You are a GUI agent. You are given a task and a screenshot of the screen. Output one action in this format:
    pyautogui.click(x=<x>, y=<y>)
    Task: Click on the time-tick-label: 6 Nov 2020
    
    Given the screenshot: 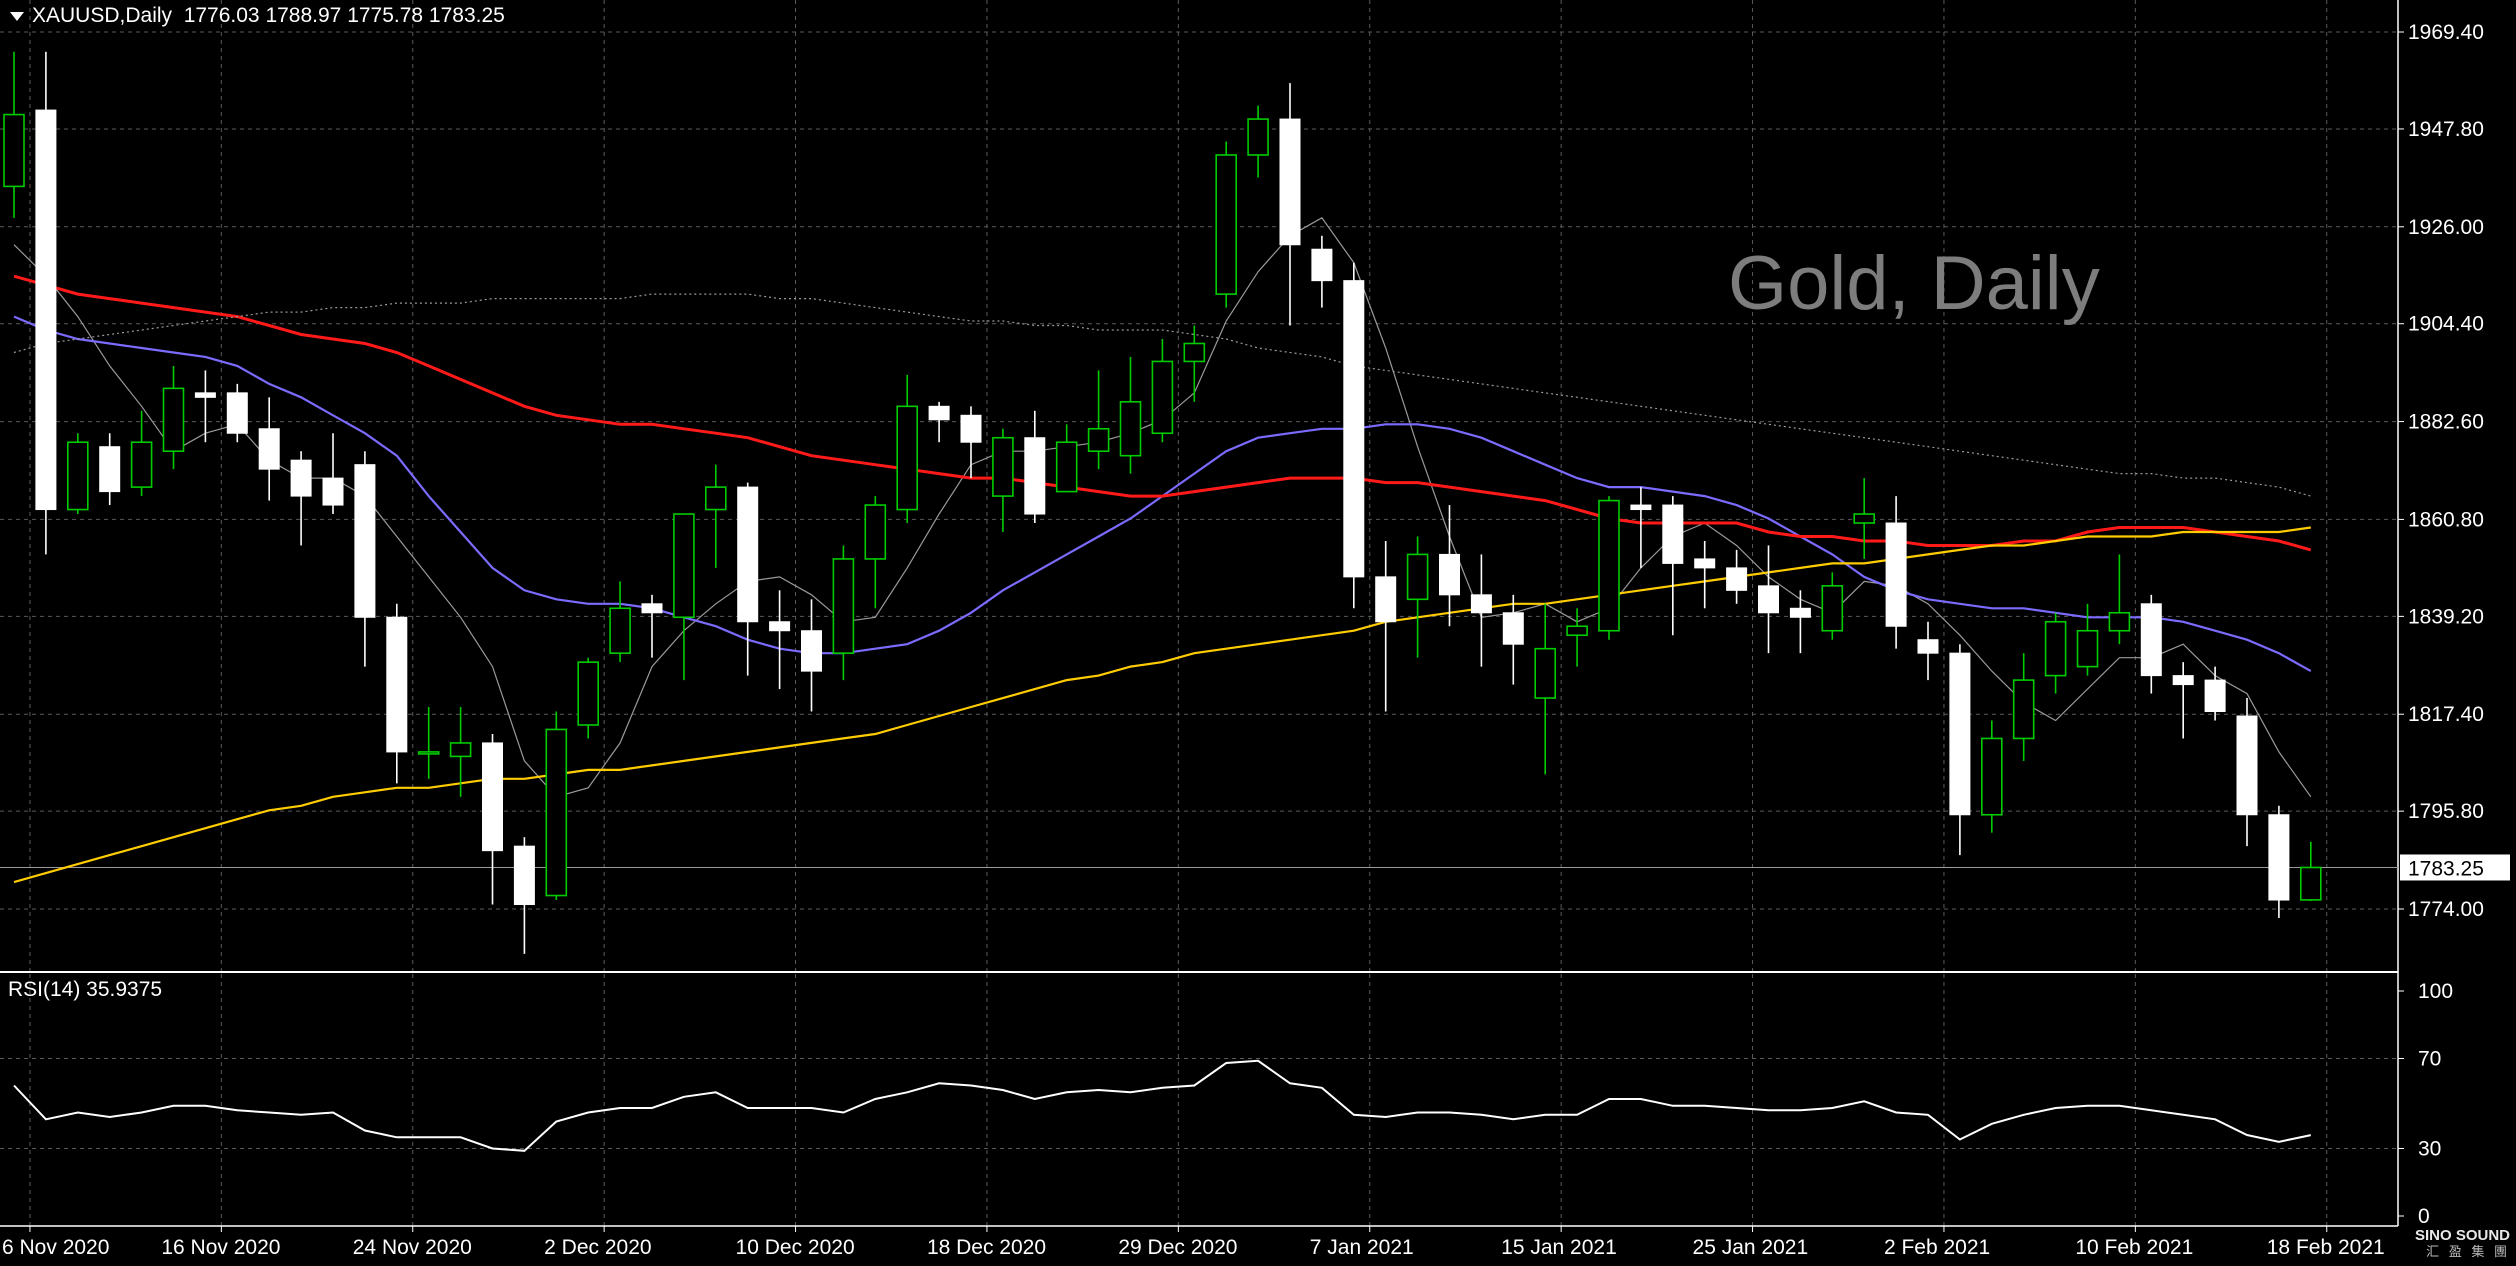 What is the action you would take?
    pyautogui.click(x=55, y=1247)
    